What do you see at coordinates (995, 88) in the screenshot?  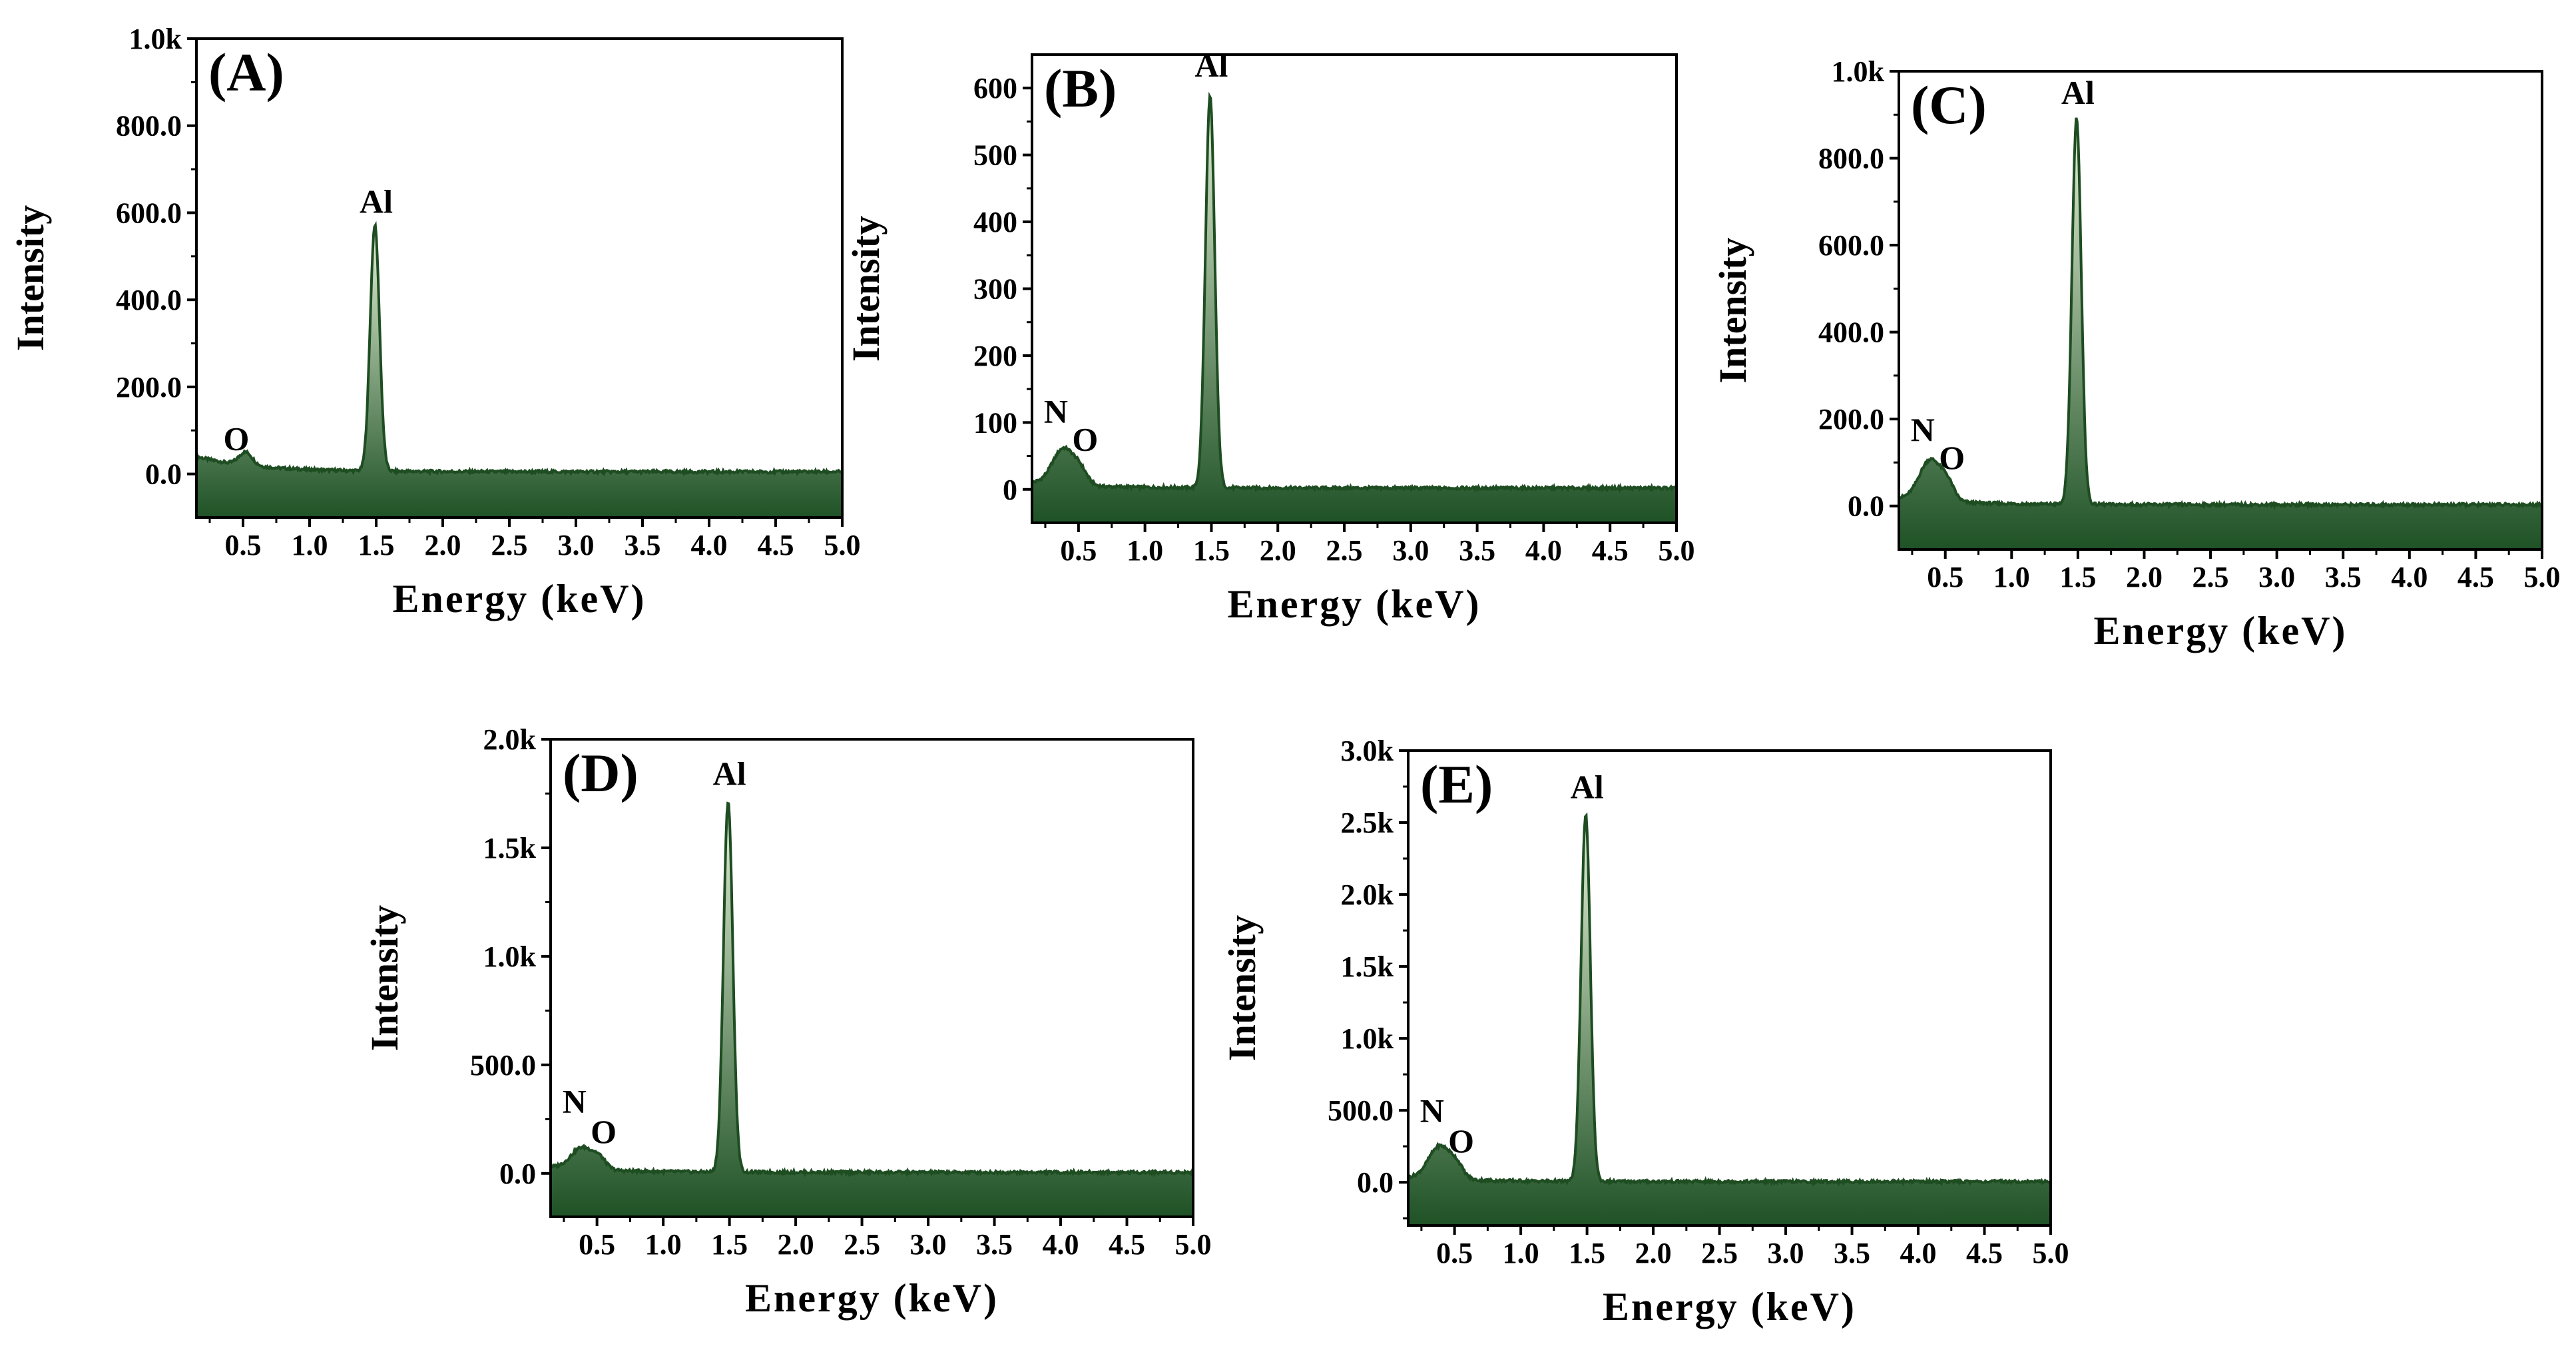 I see `y-tick-label: 600` at bounding box center [995, 88].